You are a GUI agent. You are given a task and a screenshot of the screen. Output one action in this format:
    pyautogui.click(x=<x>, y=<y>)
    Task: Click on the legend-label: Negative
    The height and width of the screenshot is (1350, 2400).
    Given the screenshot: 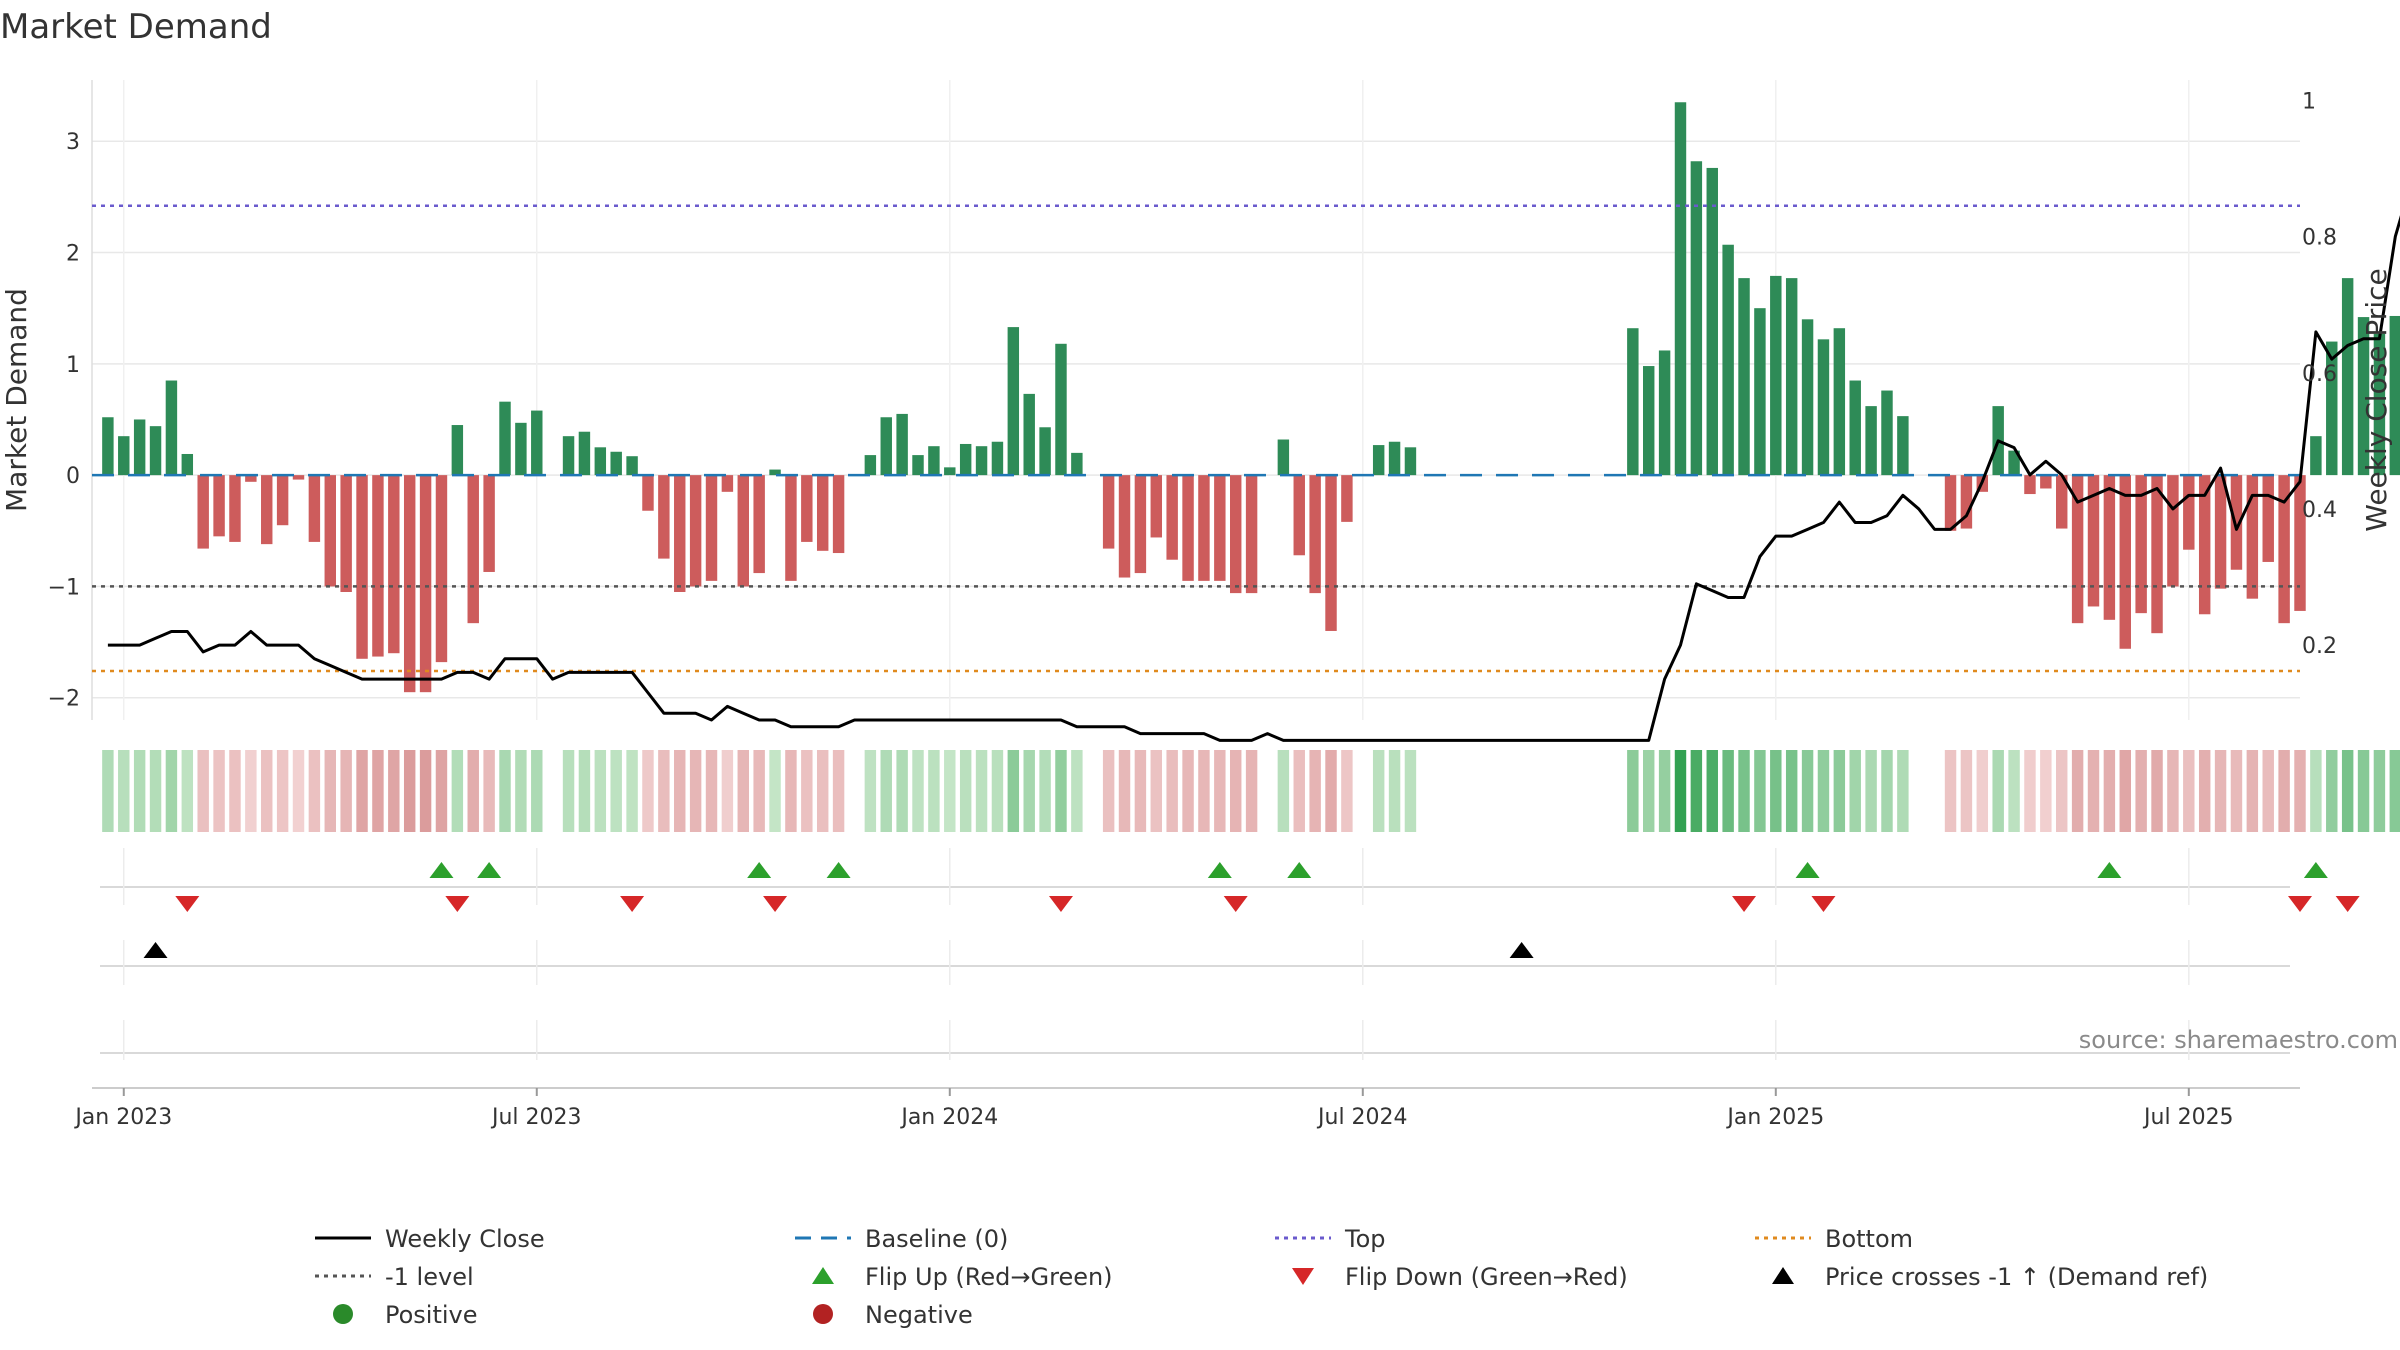 What is the action you would take?
    pyautogui.click(x=919, y=1315)
    